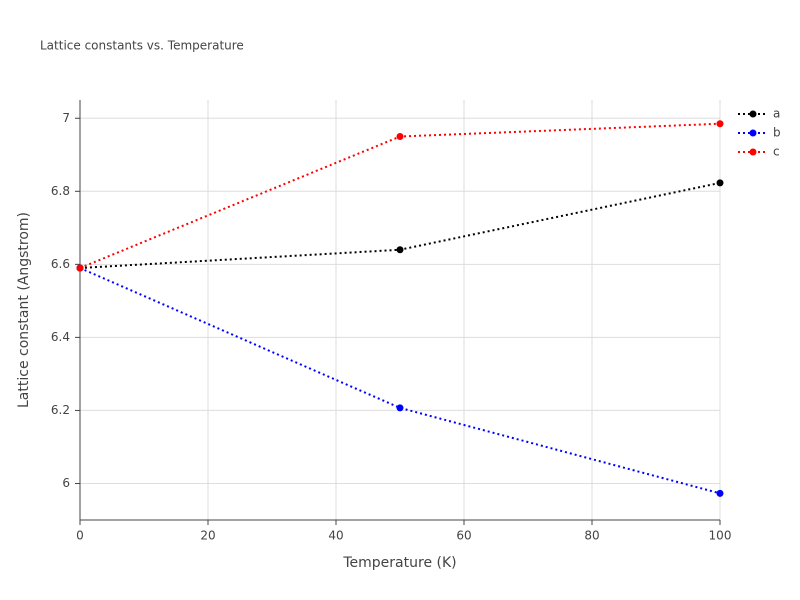  Describe the element at coordinates (777, 133) in the screenshot. I see `legend-label: b` at that location.